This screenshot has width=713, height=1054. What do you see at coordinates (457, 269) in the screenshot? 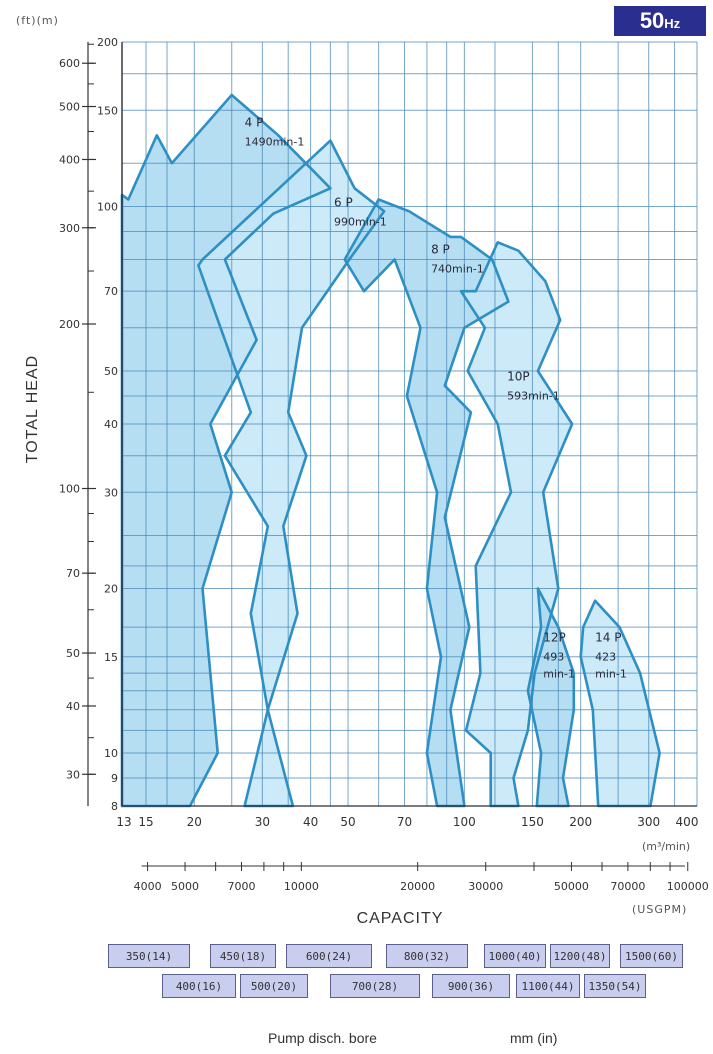
I see `region-speed-2: 740min-1` at bounding box center [457, 269].